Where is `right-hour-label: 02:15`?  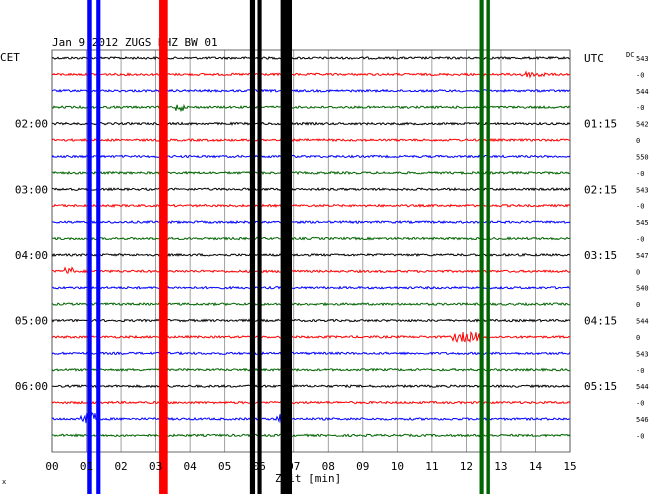
right-hour-label: 02:15 is located at coordinates (600, 189).